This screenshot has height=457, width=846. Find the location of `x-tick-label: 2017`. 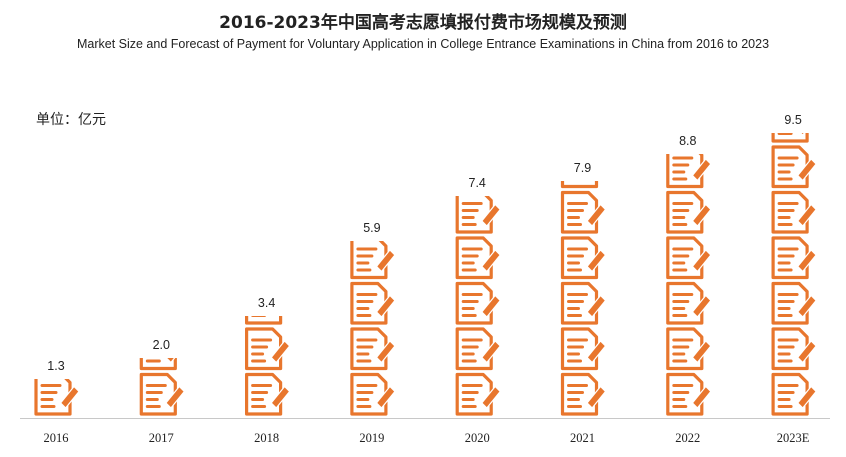

x-tick-label: 2017 is located at coordinates (161, 438).